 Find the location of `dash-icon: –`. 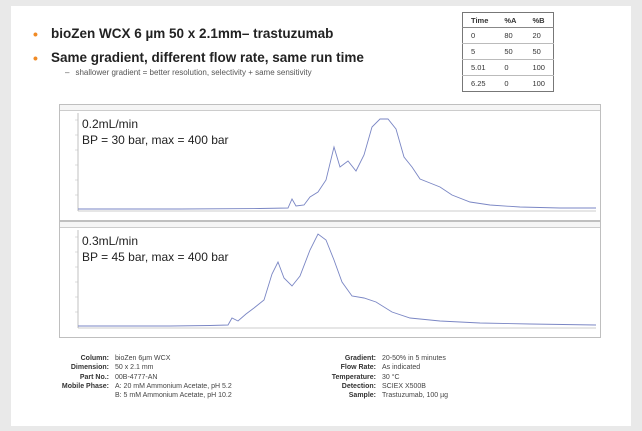

dash-icon: – is located at coordinates (67, 72).